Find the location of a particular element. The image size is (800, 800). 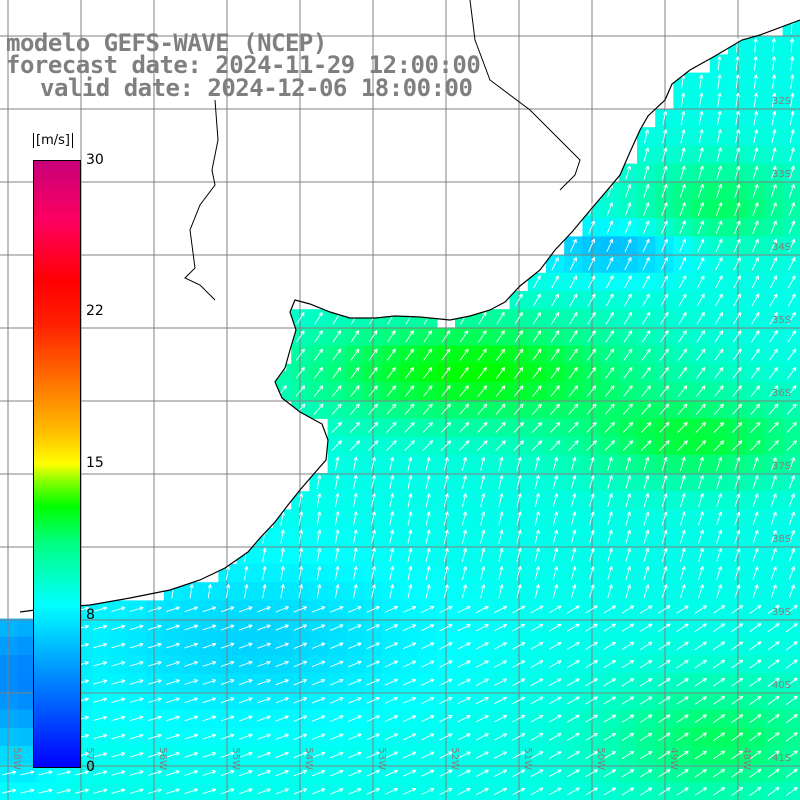

border-line is located at coordinates (201, 200).